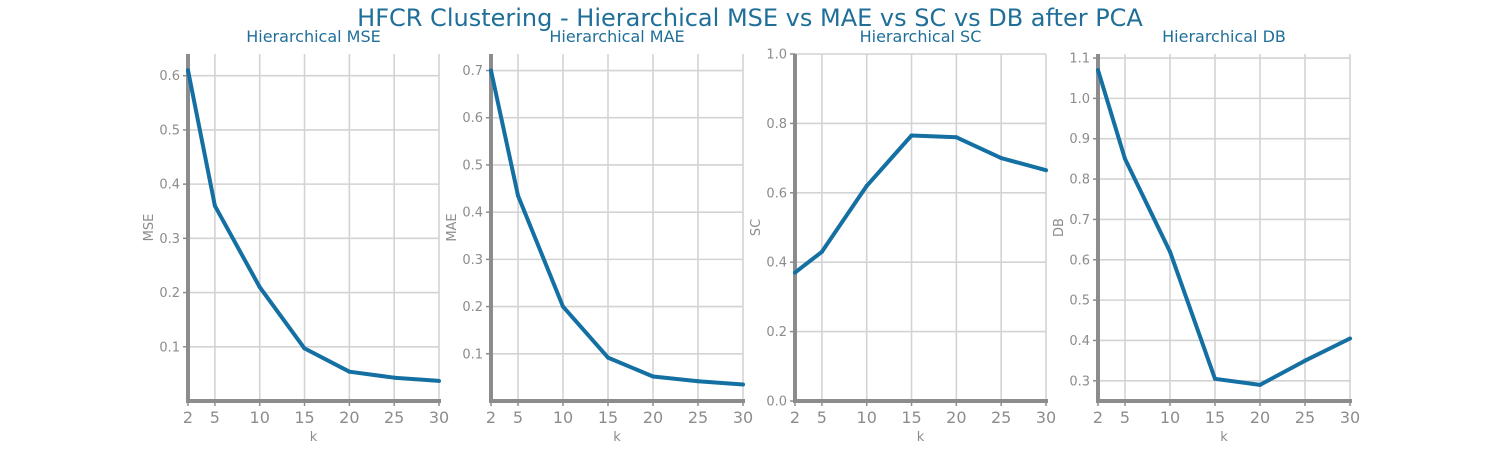  What do you see at coordinates (1224, 36) in the screenshot?
I see `chart-title: Hierarchical DB` at bounding box center [1224, 36].